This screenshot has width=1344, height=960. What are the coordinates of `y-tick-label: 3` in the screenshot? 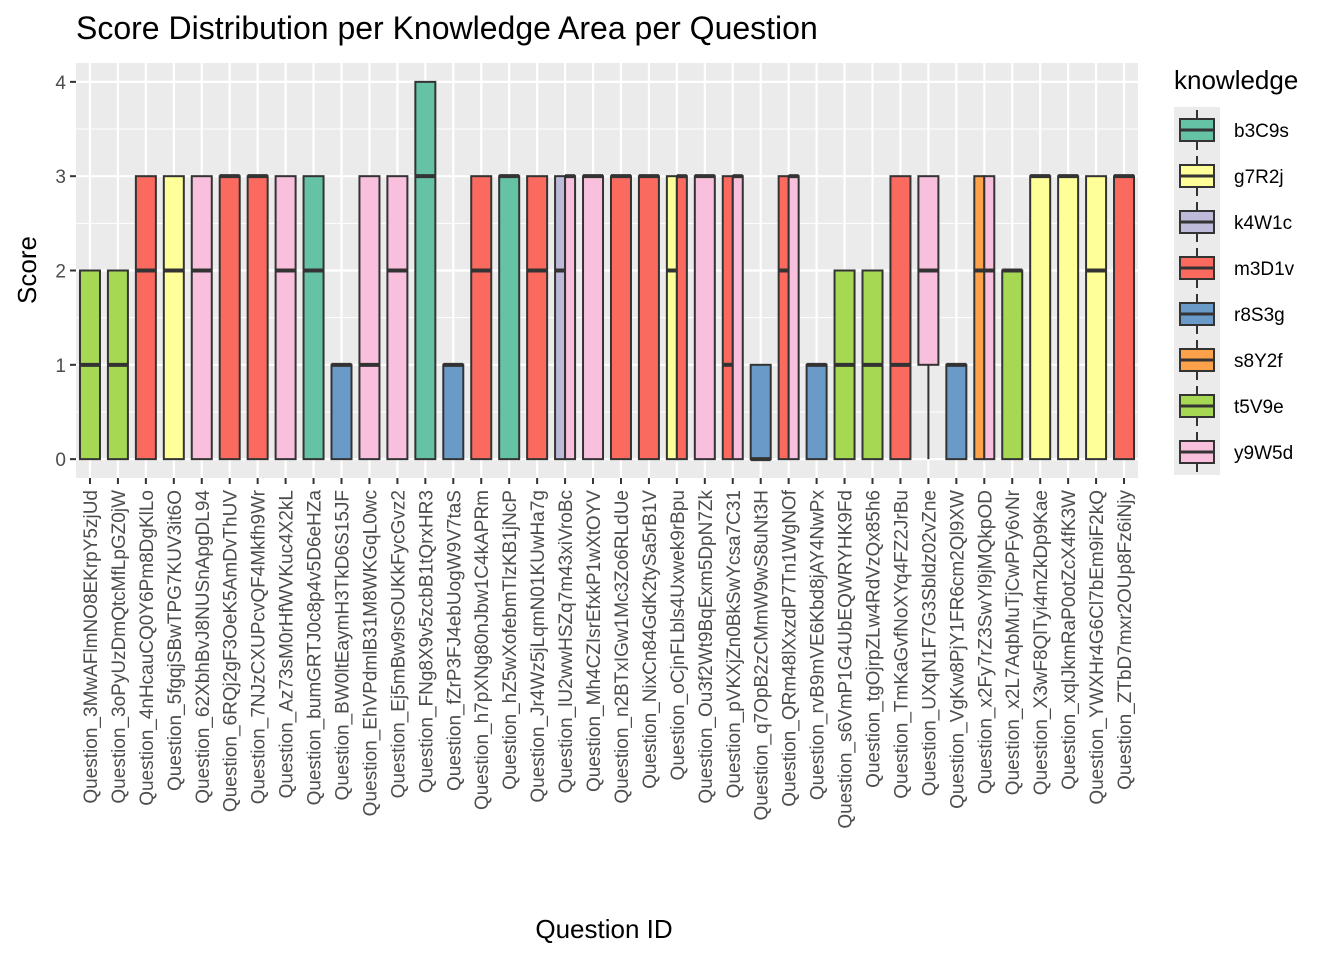 It's located at (60, 177).